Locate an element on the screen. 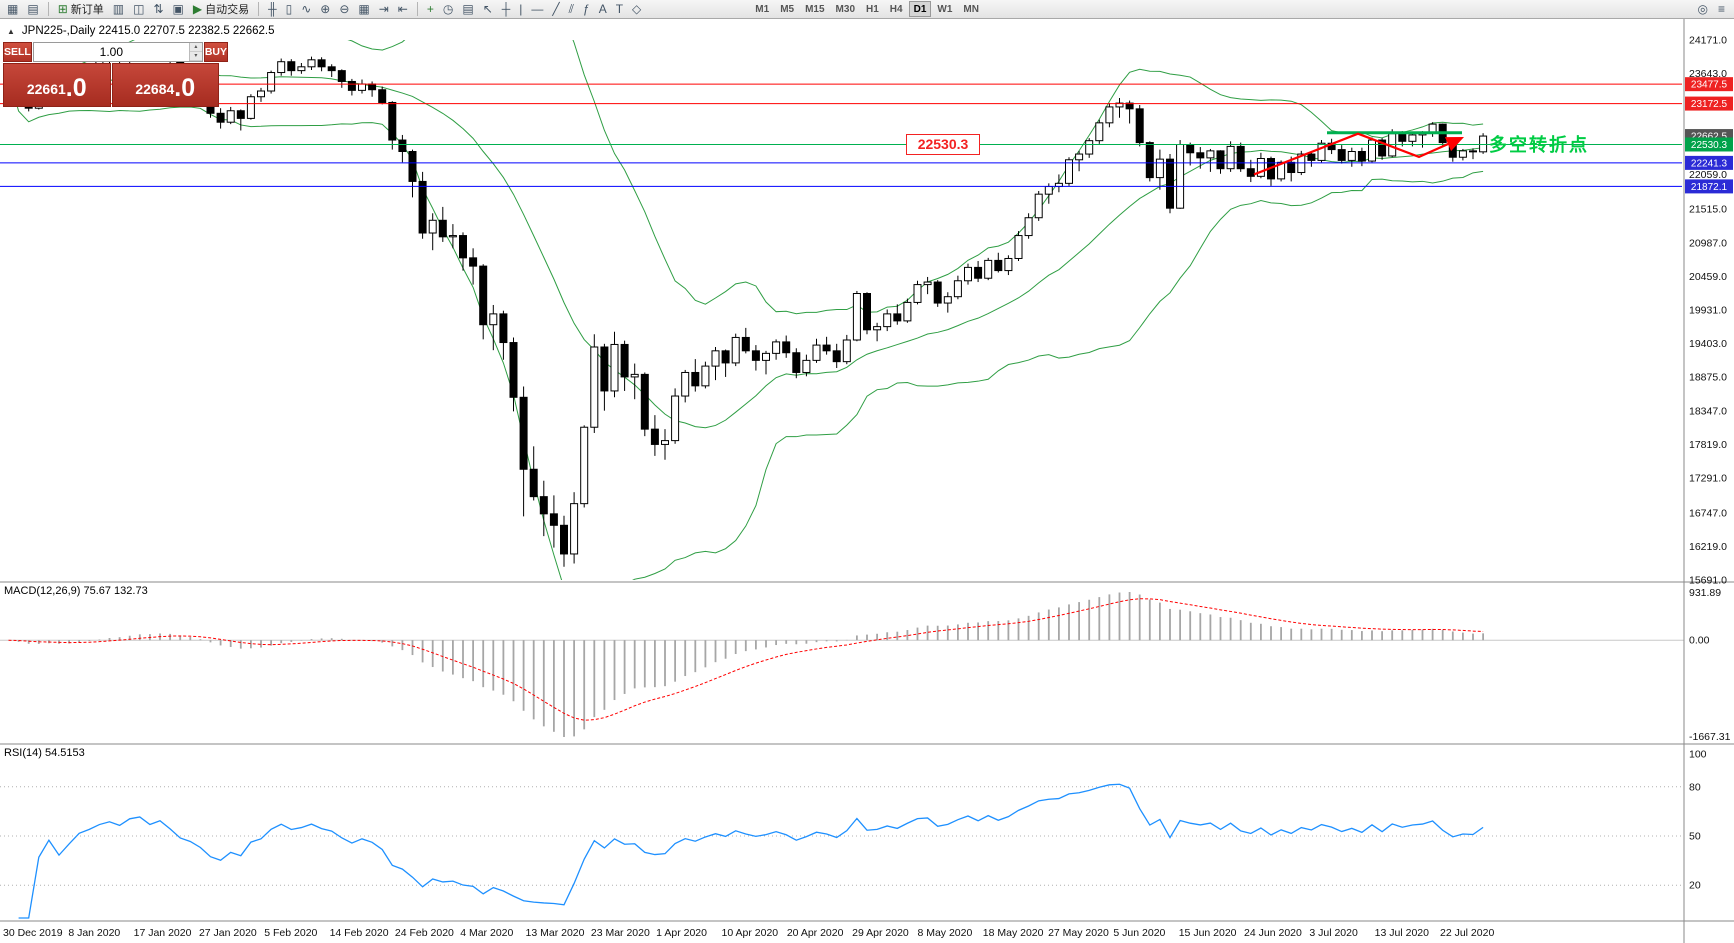 This screenshot has height=943, width=1734. profiles-icon-button: ▤ is located at coordinates (32, 9).